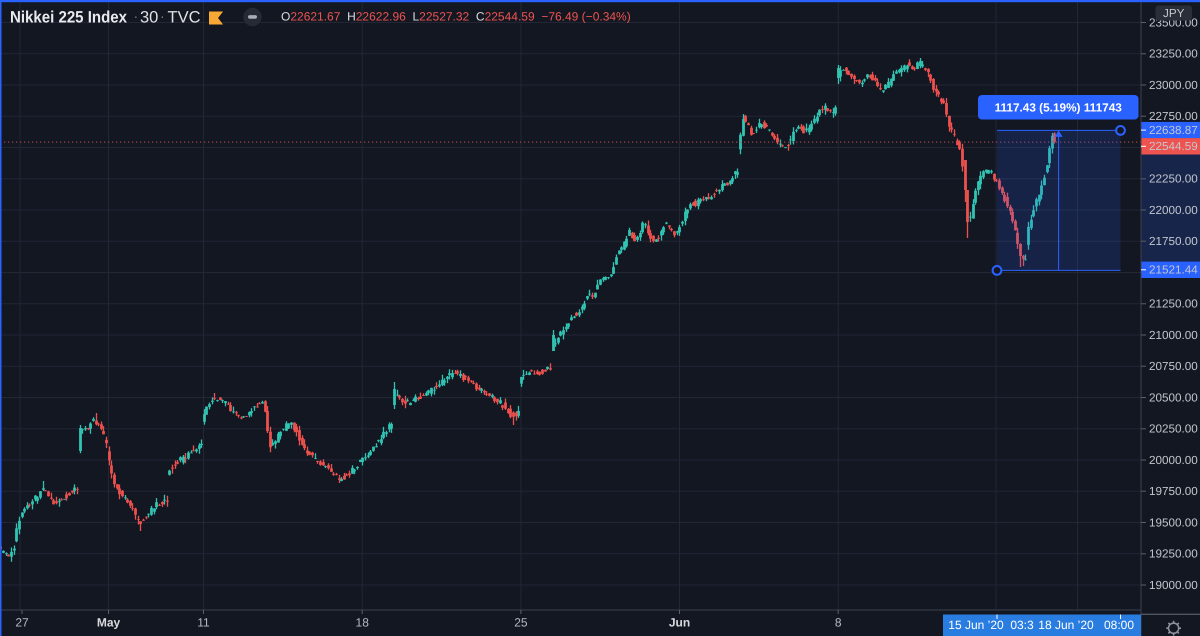  What do you see at coordinates (1173, 116) in the screenshot?
I see `svg-text: 22750.00` at bounding box center [1173, 116].